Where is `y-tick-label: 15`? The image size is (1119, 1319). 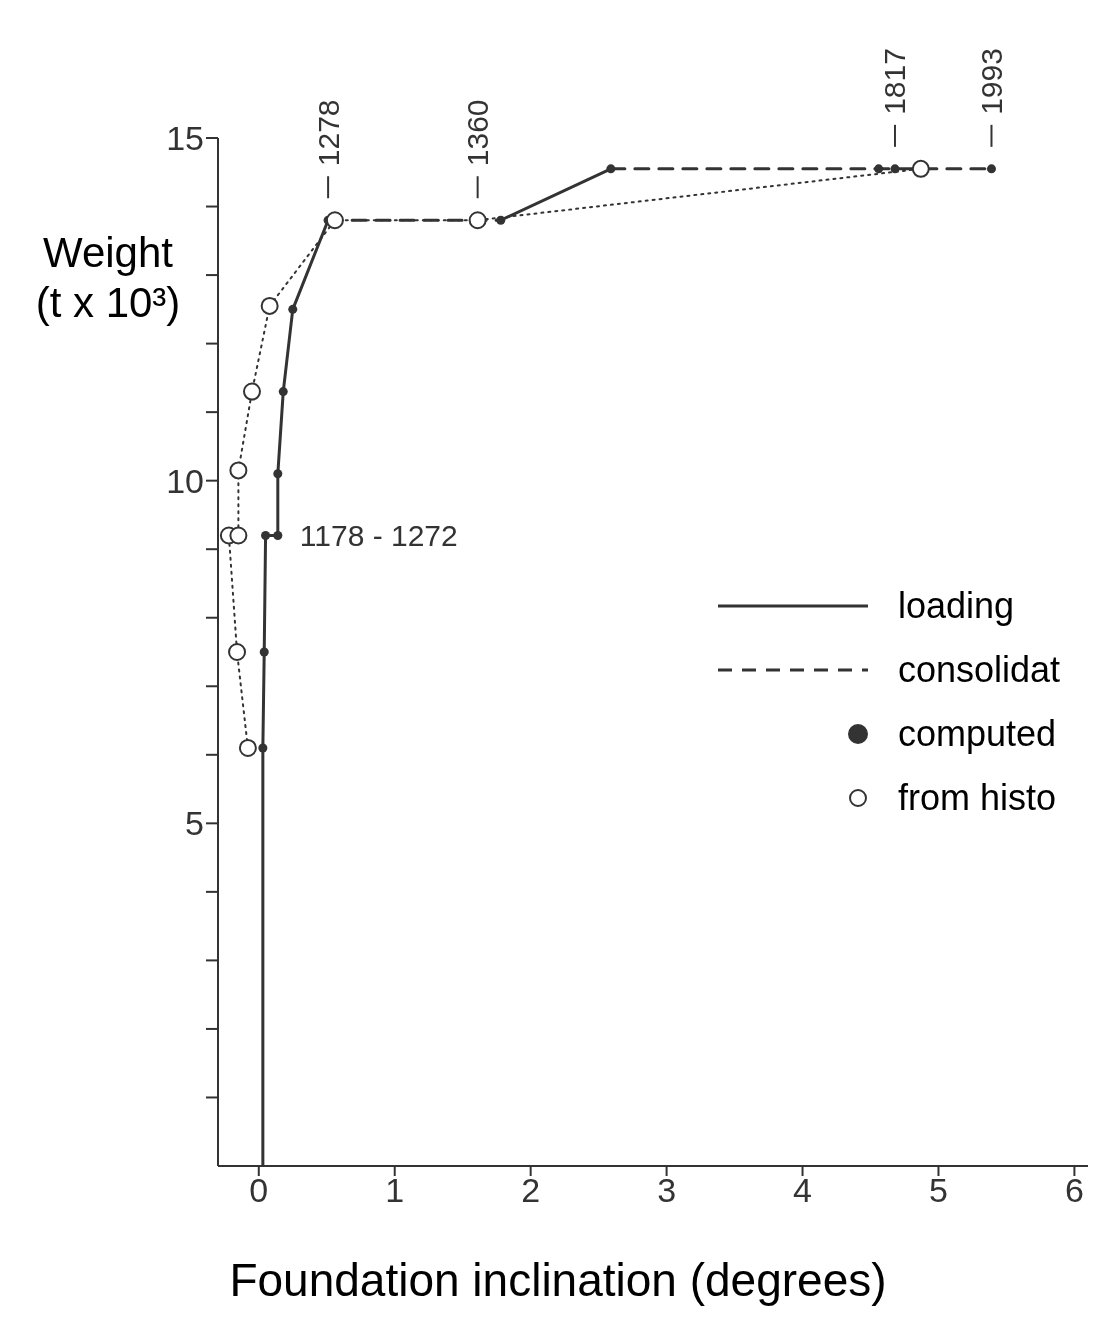
y-tick-label: 15 is located at coordinates (185, 138).